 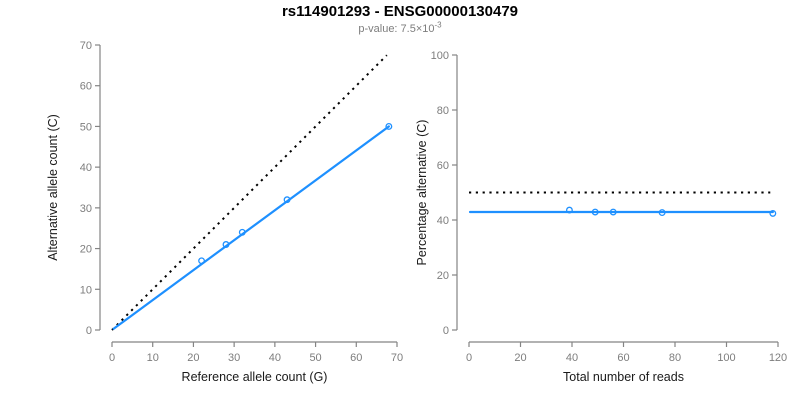 What do you see at coordinates (86, 127) in the screenshot?
I see `y-tick-label: 50` at bounding box center [86, 127].